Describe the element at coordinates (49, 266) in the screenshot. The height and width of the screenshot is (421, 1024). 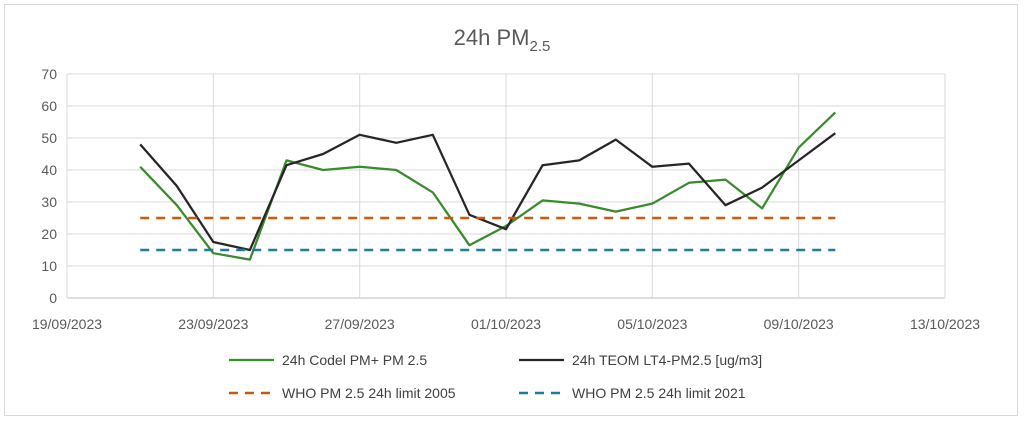
I see `y-tick-label: 10` at that location.